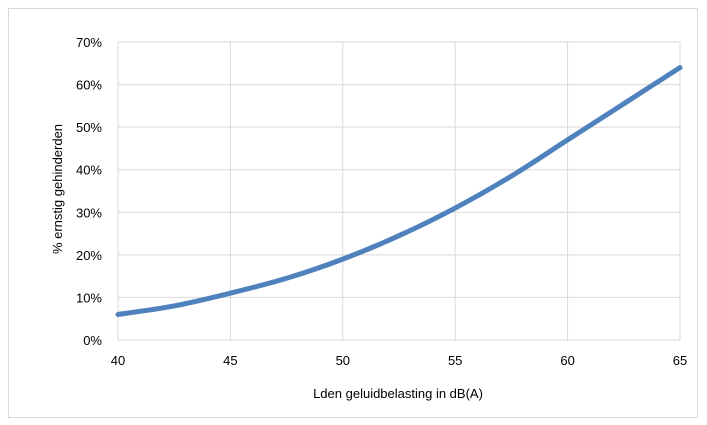 The width and height of the screenshot is (707, 425). I want to click on x-tick-label: 55, so click(455, 360).